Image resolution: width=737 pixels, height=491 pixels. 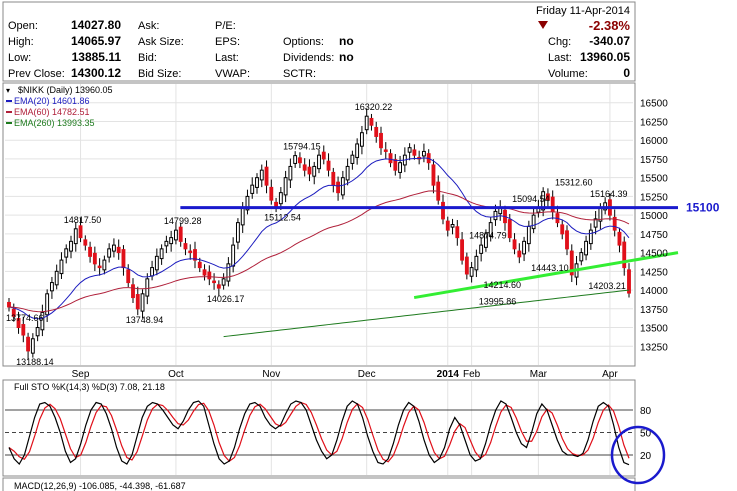 What do you see at coordinates (54, 123) in the screenshot?
I see `legend-entry: EMA(260) 13993.35` at bounding box center [54, 123].